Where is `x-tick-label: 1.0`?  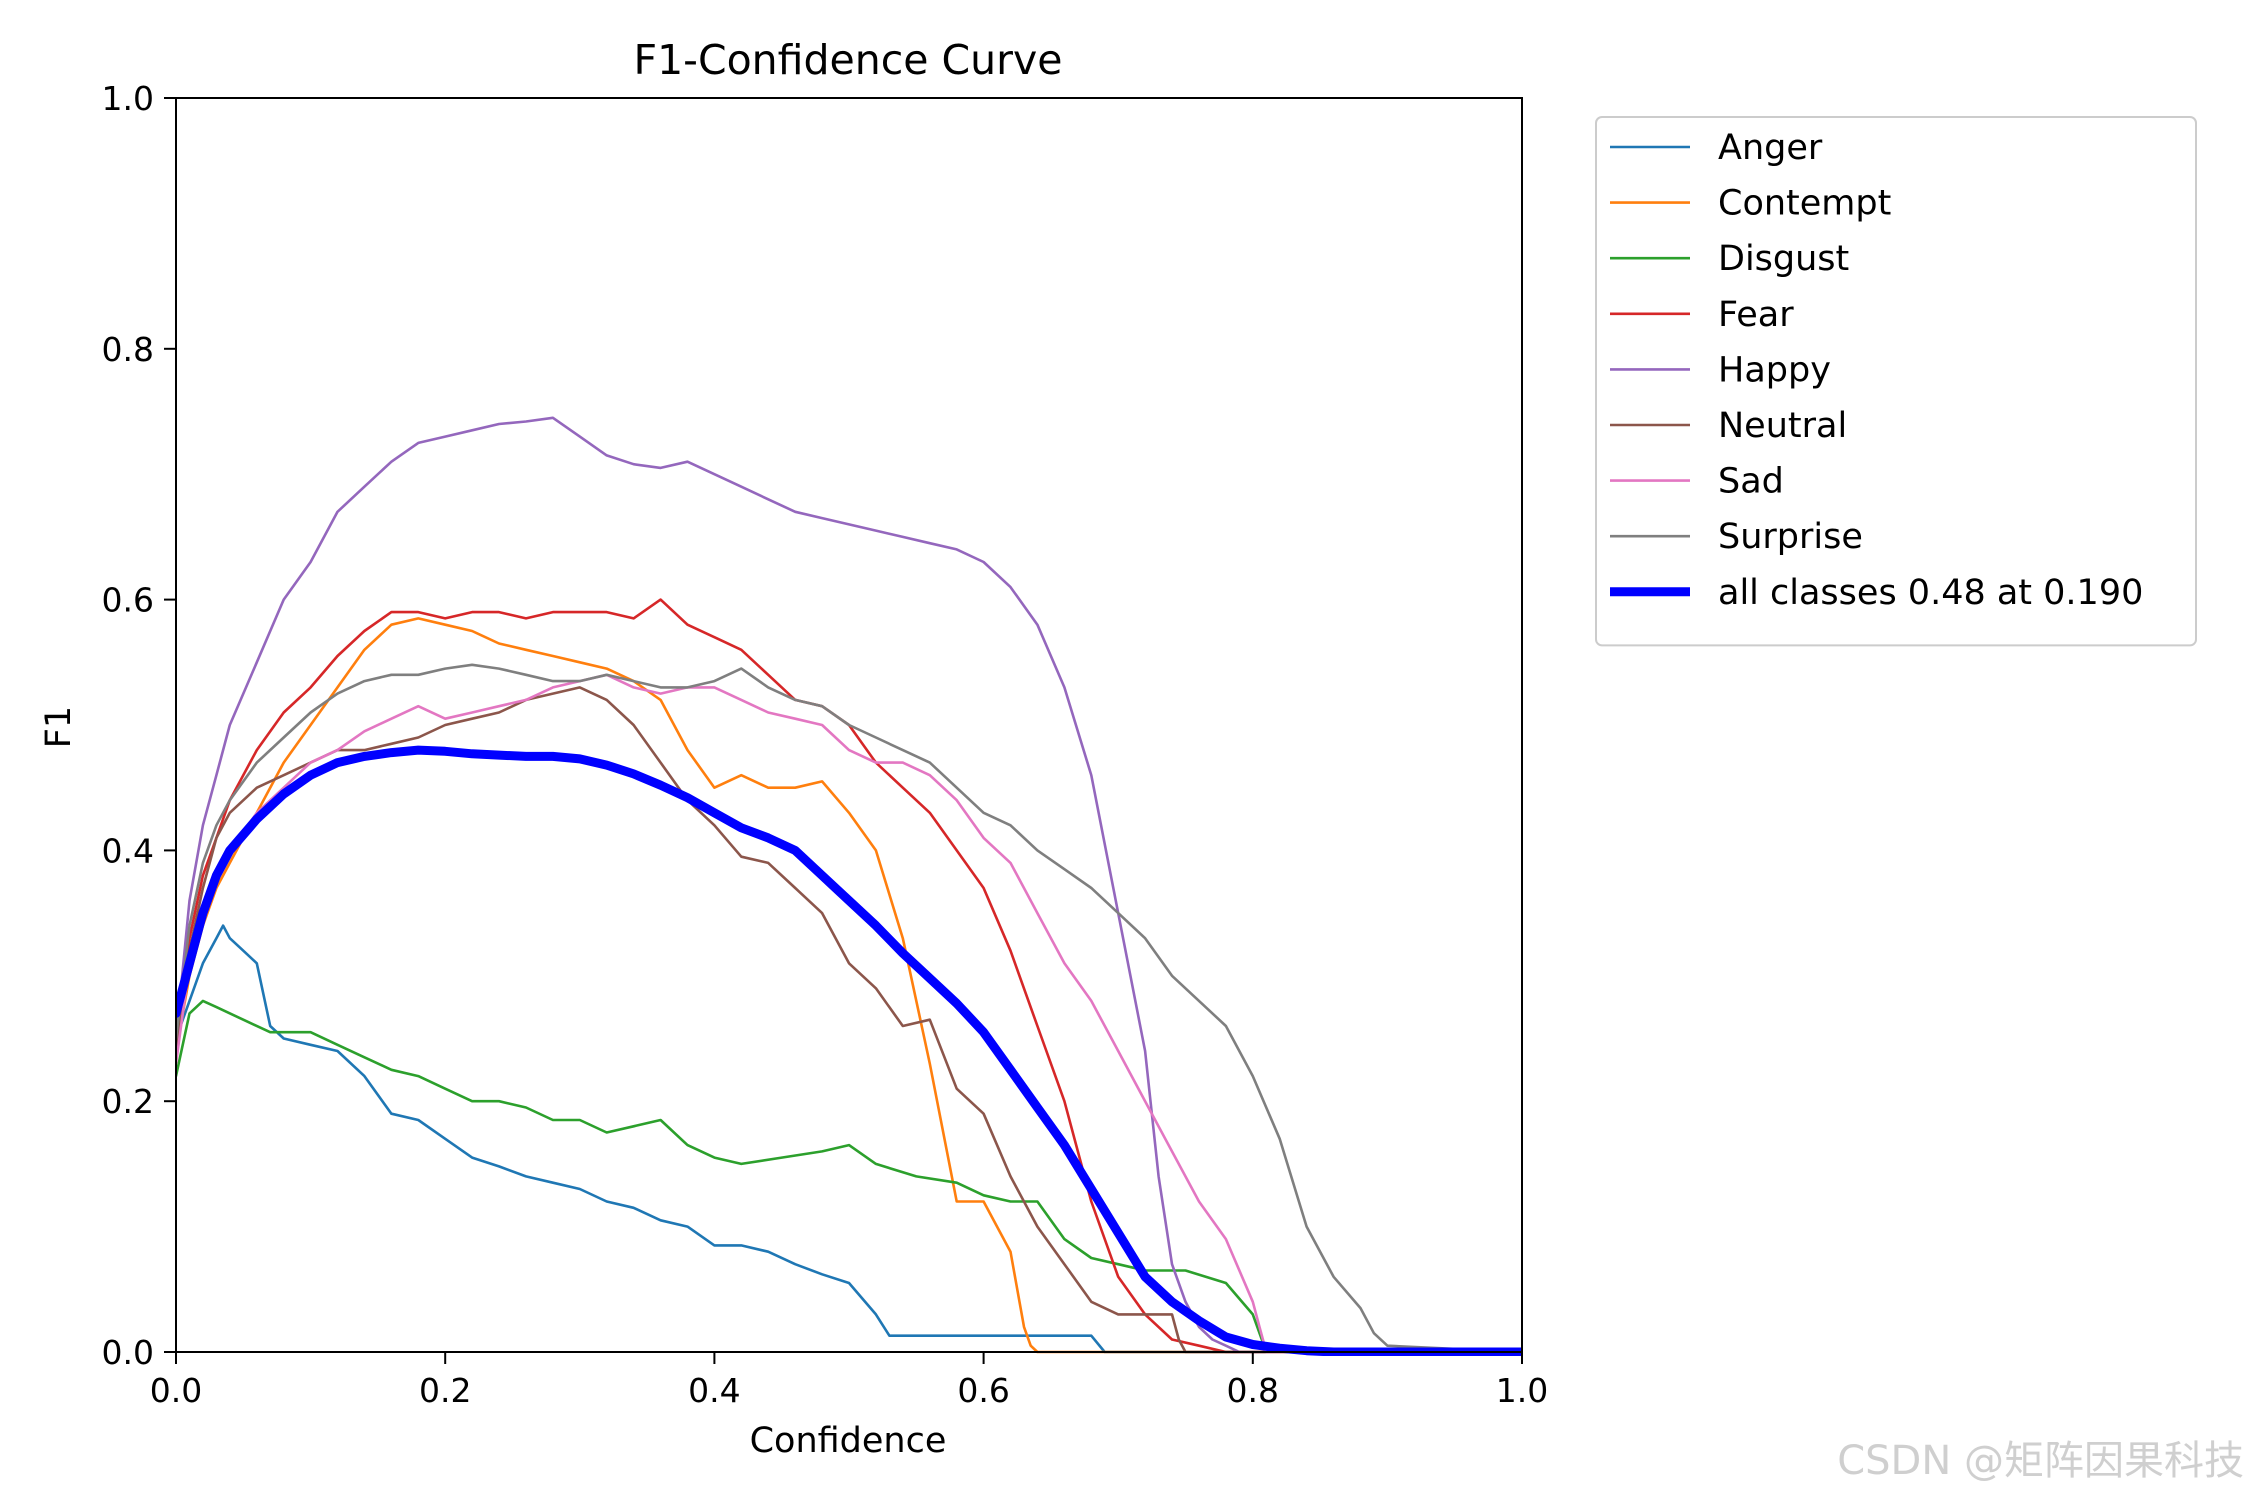 x-tick-label: 1.0 is located at coordinates (1522, 1390).